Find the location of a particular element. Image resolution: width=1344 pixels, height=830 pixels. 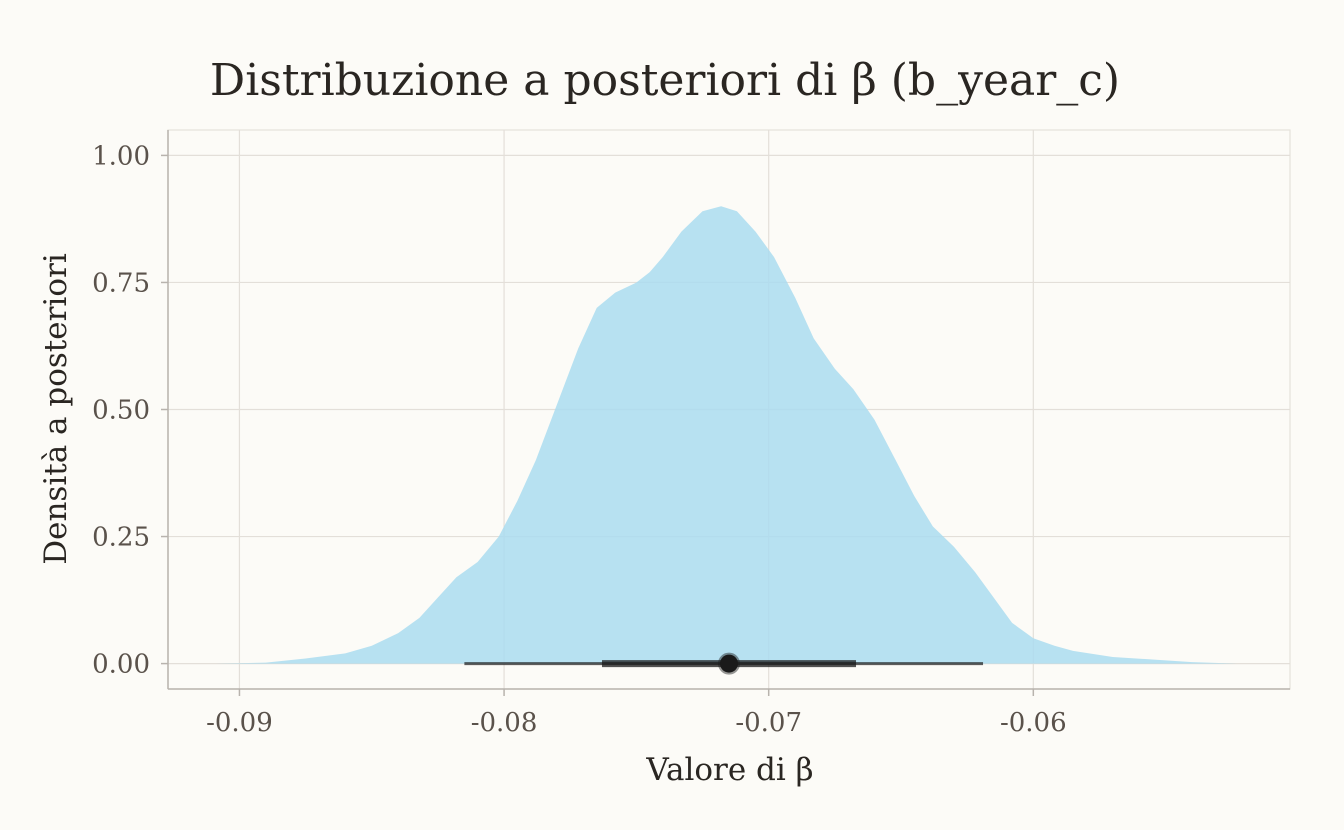

y-axis-ticks: 0.00 0.25 0.50 0.75 1.00 is located at coordinates (130, 410).